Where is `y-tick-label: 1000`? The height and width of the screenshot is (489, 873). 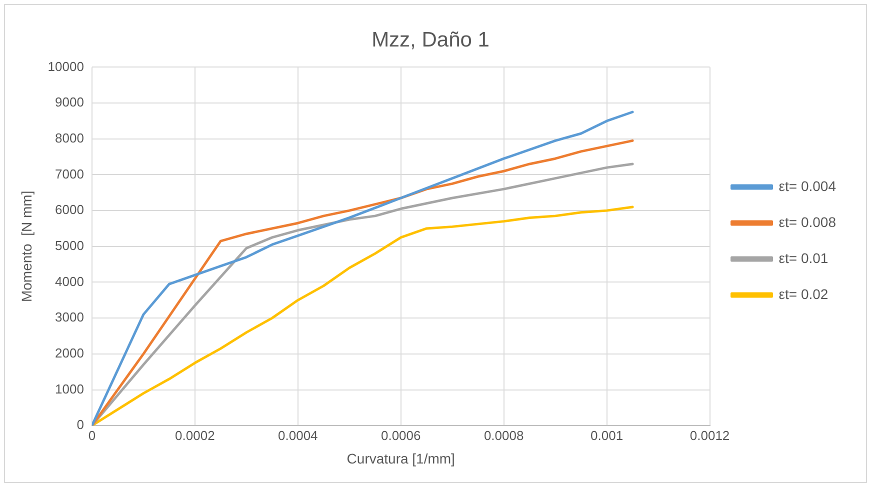
y-tick-label: 1000 is located at coordinates (69, 388).